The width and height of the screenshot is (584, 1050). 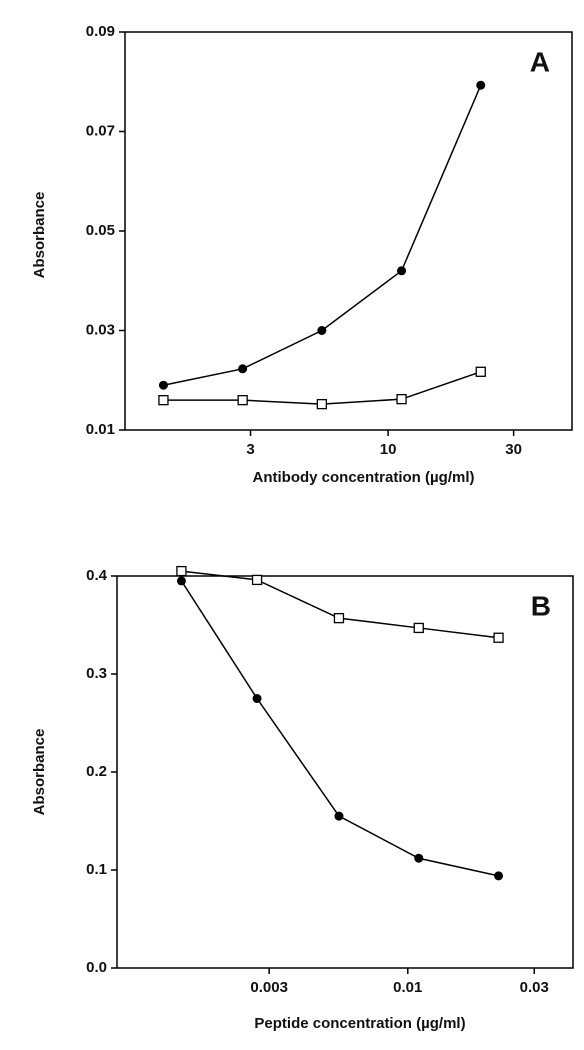 What do you see at coordinates (513, 449) in the screenshot?
I see `x-tick-label: 30` at bounding box center [513, 449].